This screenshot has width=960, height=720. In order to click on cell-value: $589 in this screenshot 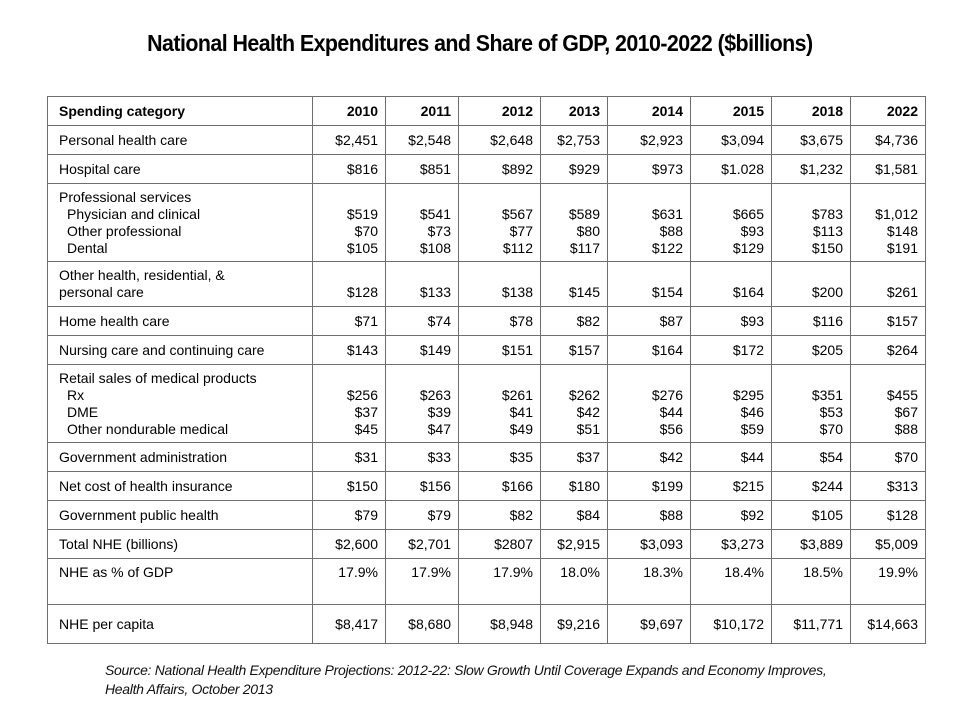, I will do `click(584, 214)`.